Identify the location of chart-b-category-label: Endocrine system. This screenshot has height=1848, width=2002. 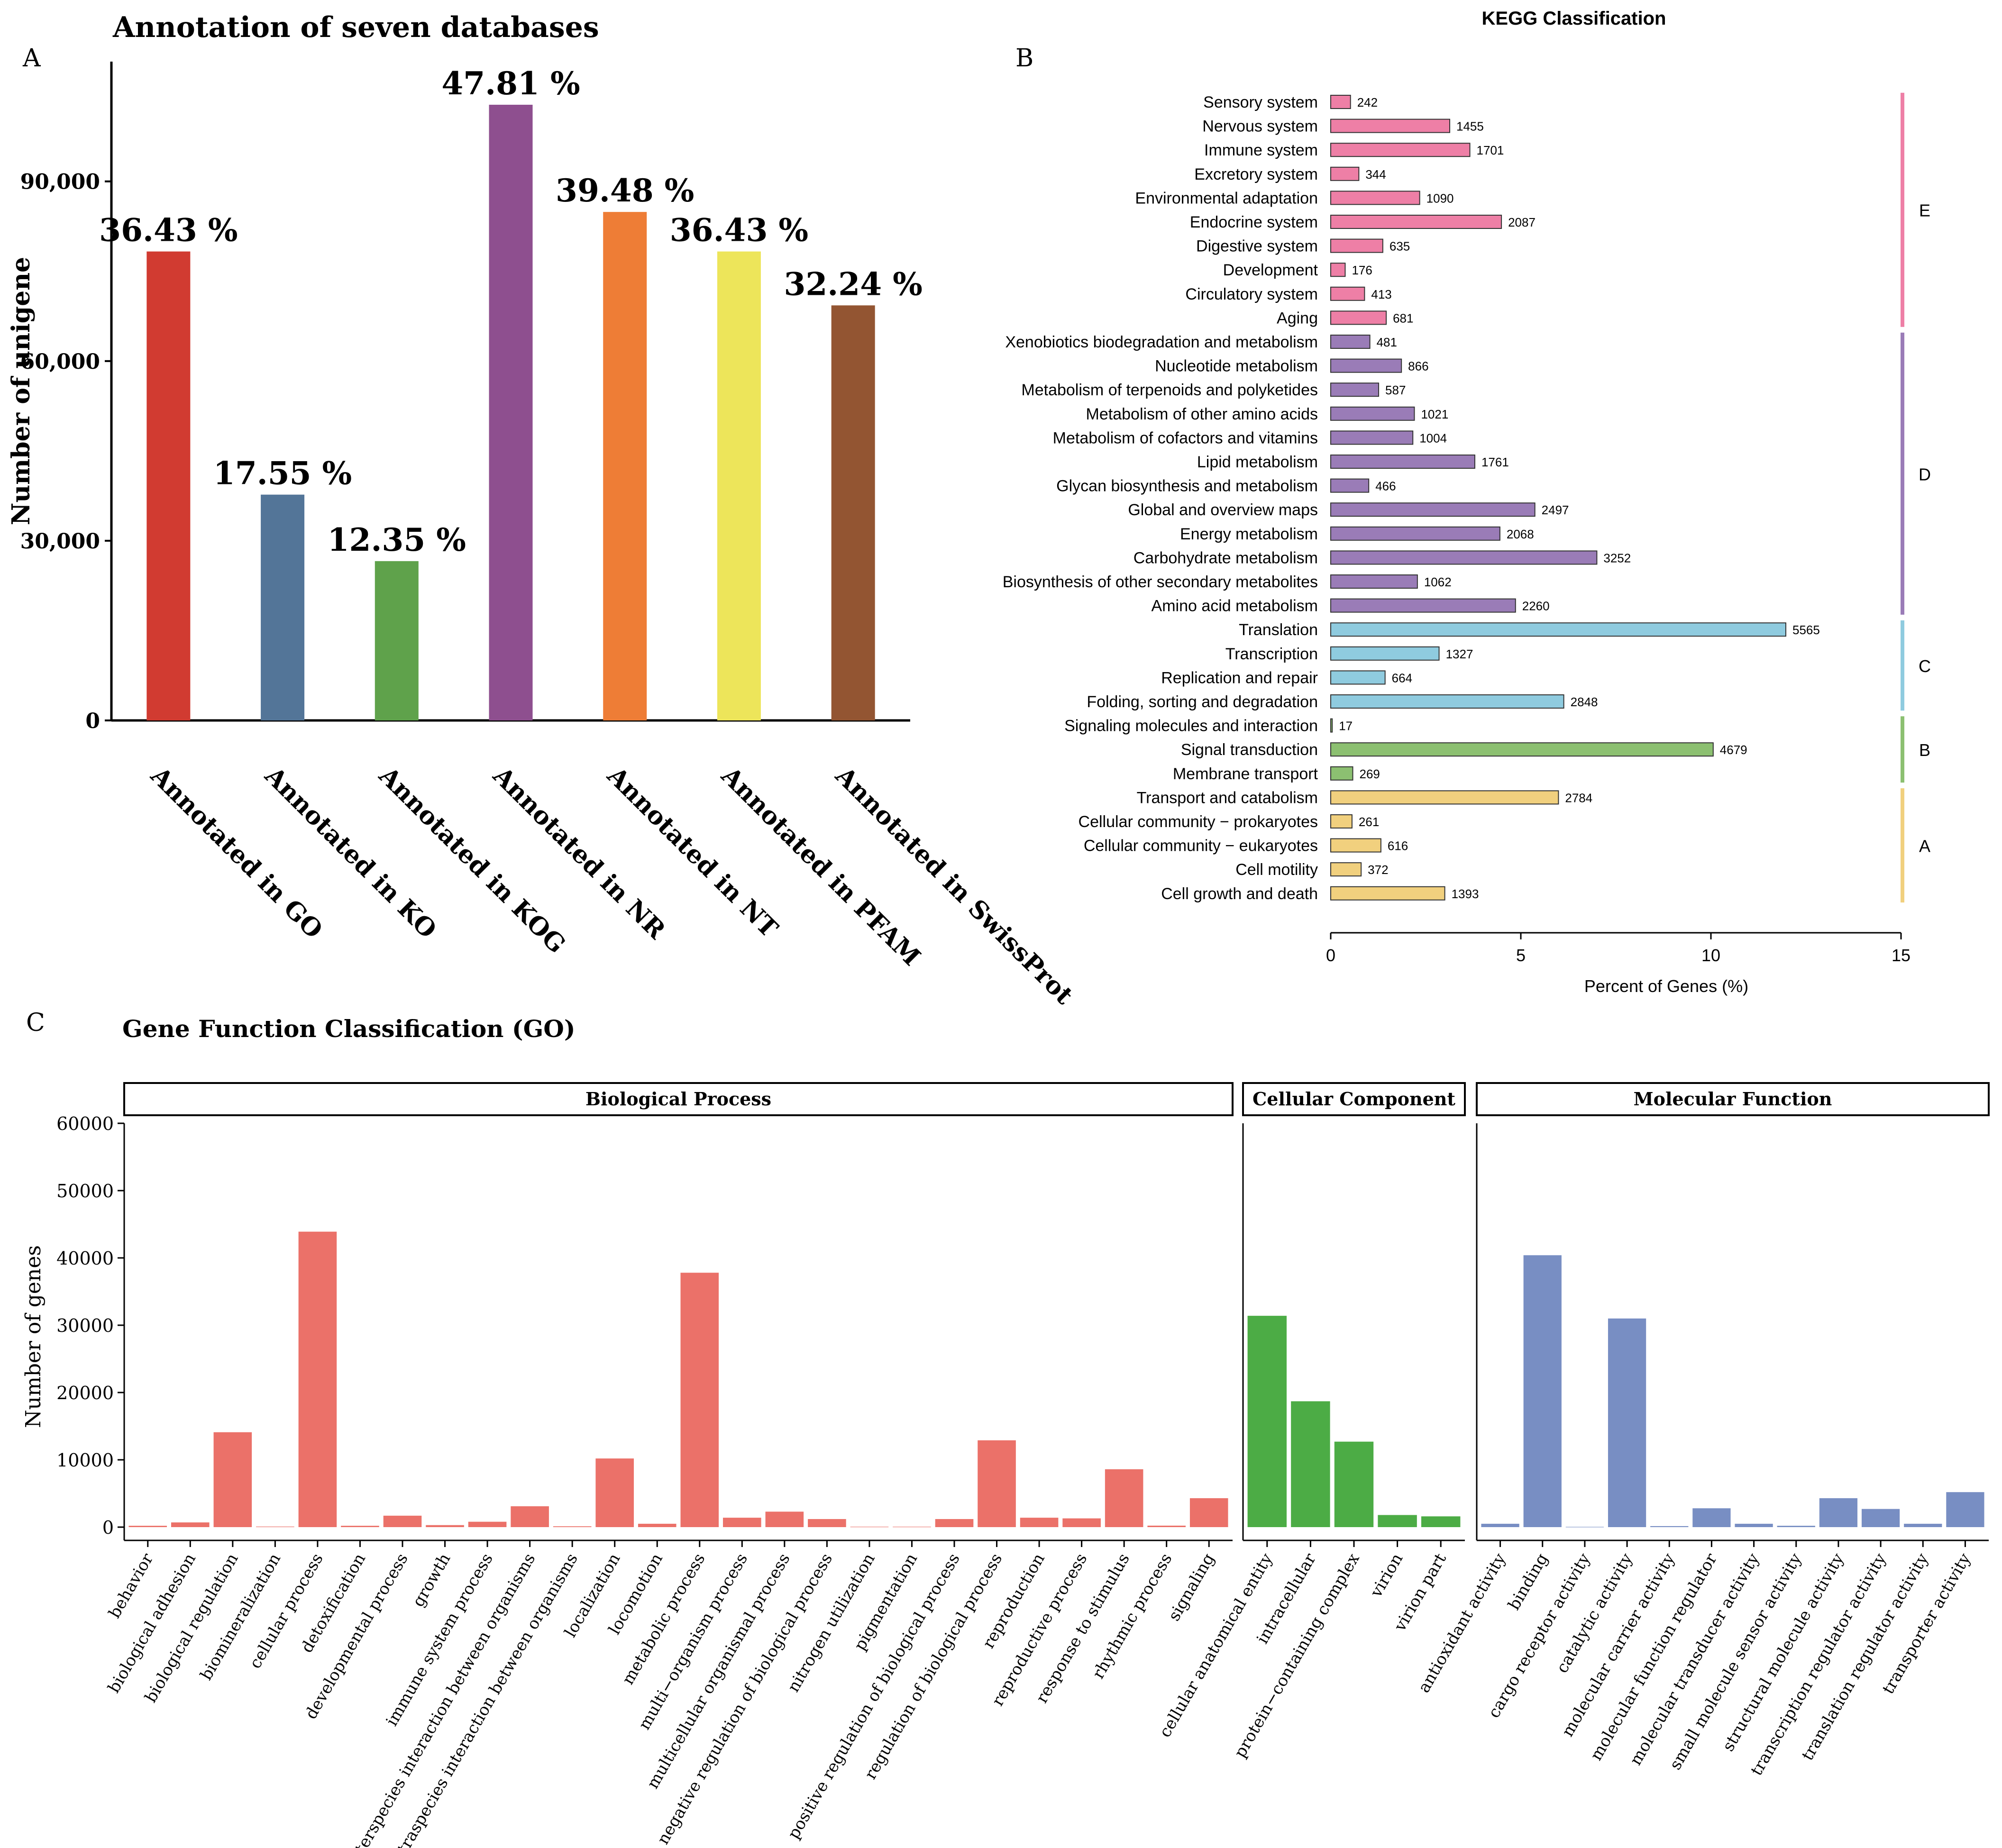
(1254, 222).